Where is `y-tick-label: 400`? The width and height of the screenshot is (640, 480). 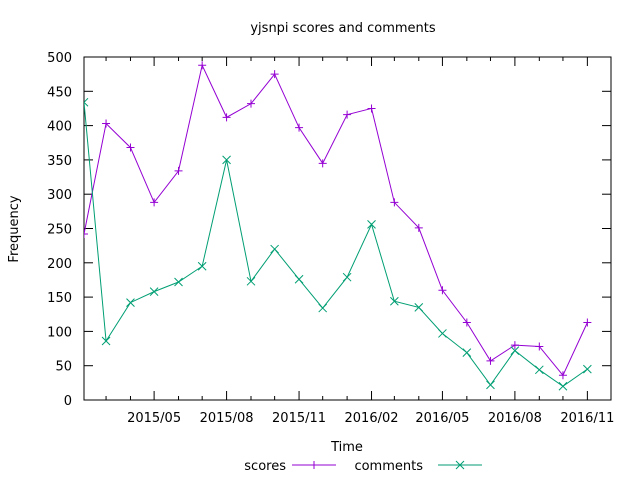
y-tick-label: 400 is located at coordinates (59, 127).